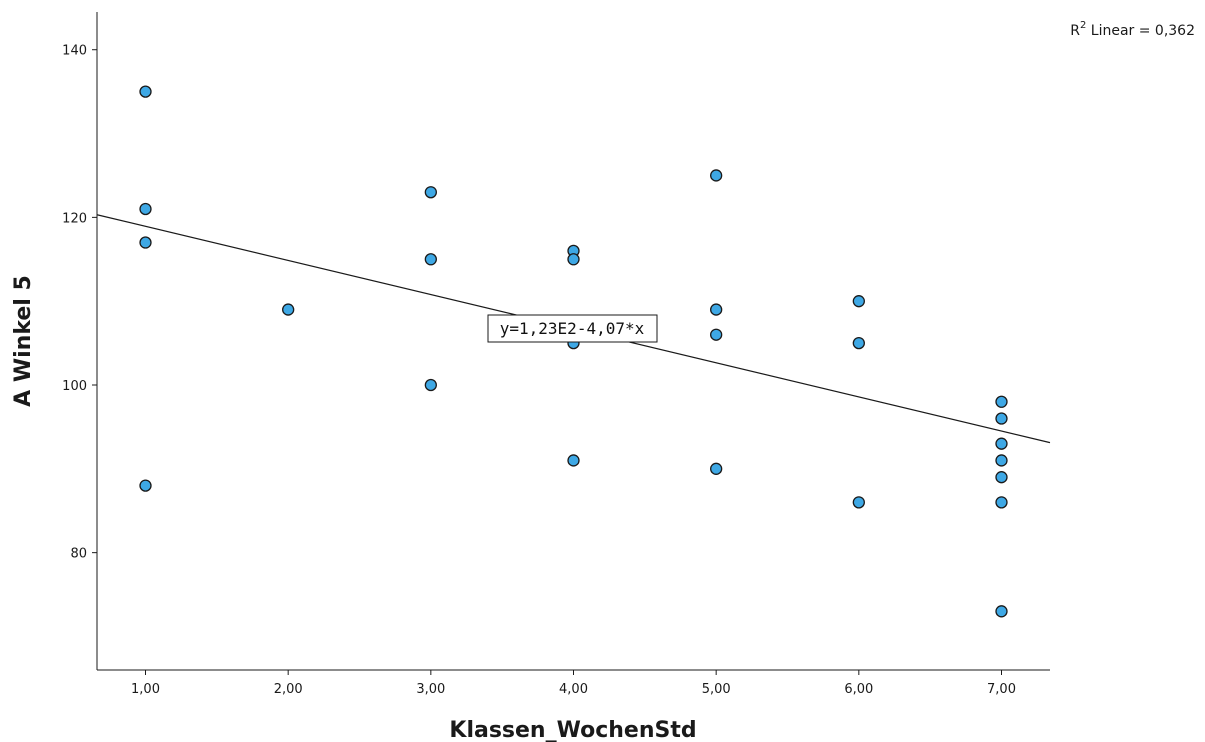 The image size is (1205, 742). I want to click on x-tick-label: 7,00, so click(1001, 689).